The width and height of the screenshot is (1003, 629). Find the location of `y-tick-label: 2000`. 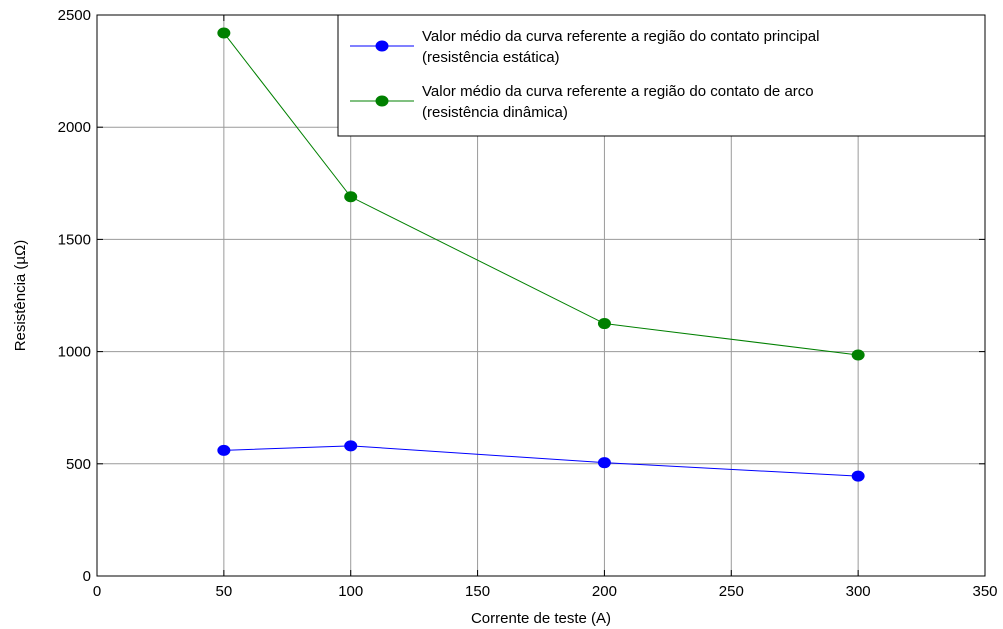

y-tick-label: 2000 is located at coordinates (74, 127).